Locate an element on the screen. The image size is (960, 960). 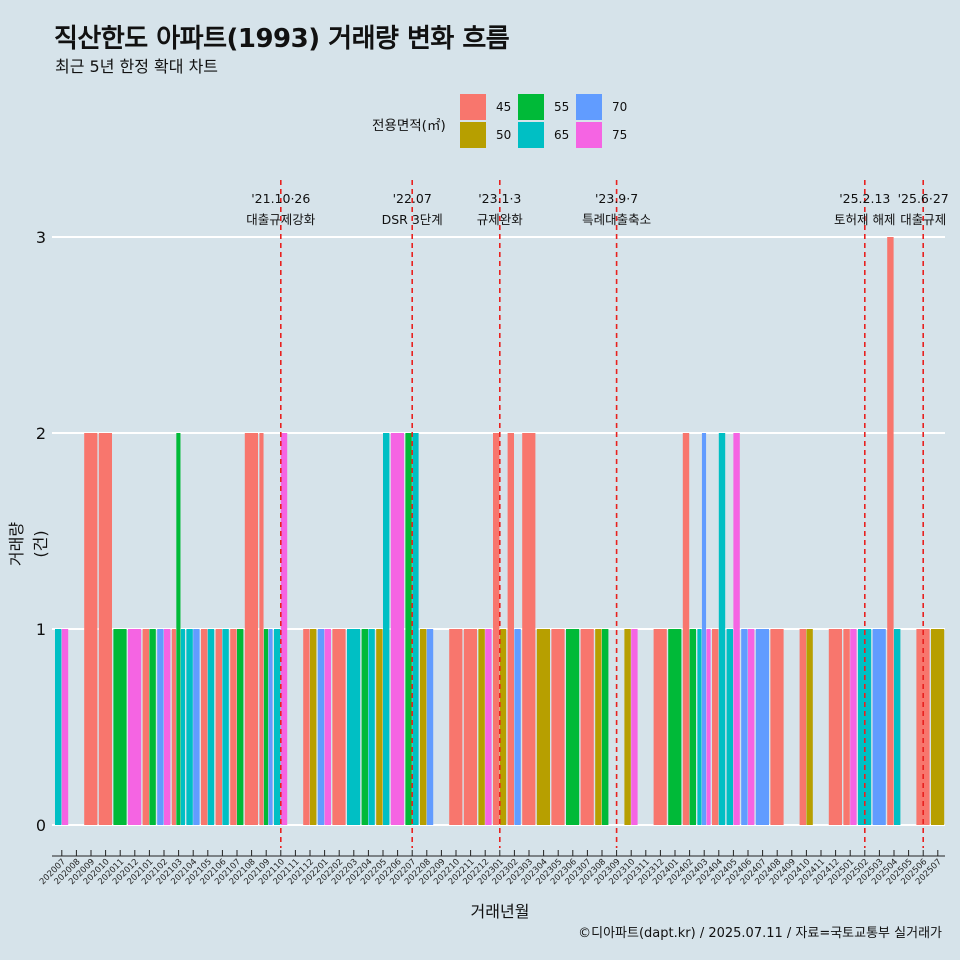
legend-label-65: 65 is located at coordinates (562, 135).